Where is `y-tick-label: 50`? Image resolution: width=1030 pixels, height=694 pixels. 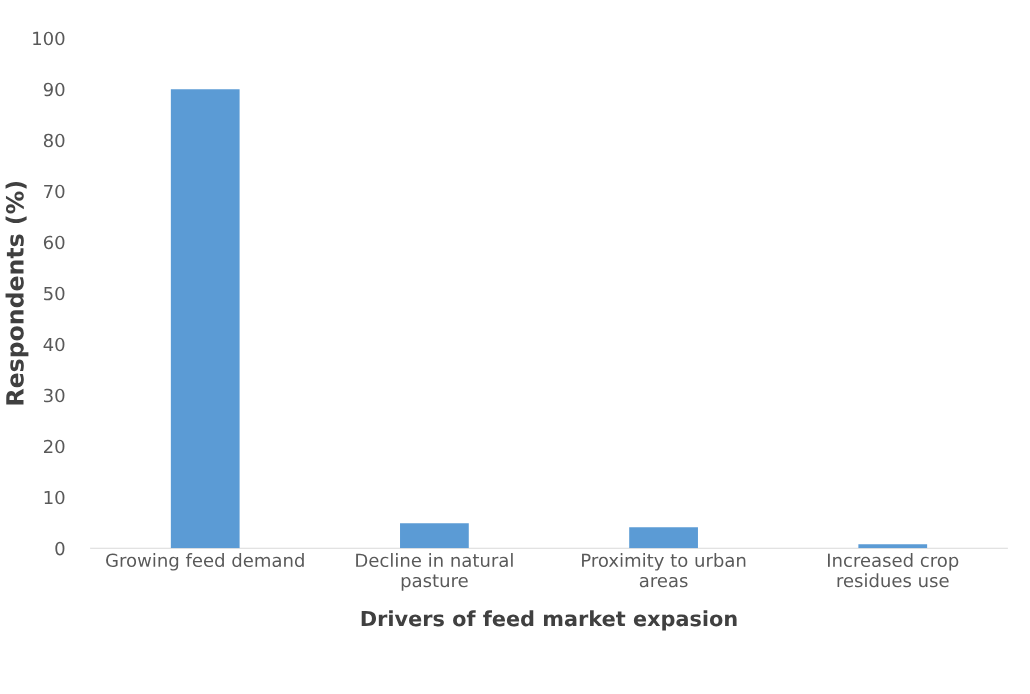
y-tick-label: 50 is located at coordinates (54, 293).